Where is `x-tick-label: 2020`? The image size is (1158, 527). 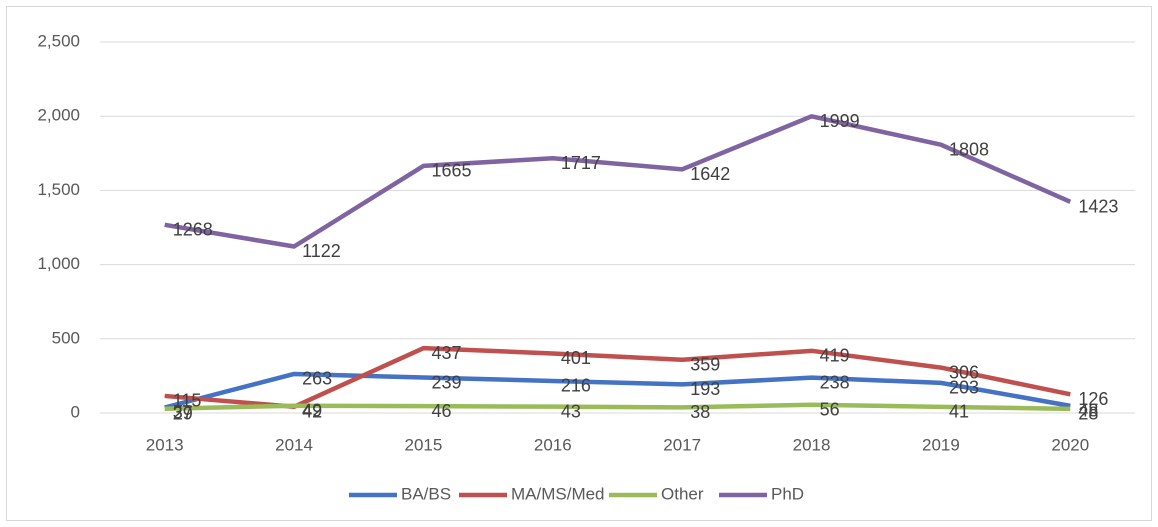 x-tick-label: 2020 is located at coordinates (1070, 444).